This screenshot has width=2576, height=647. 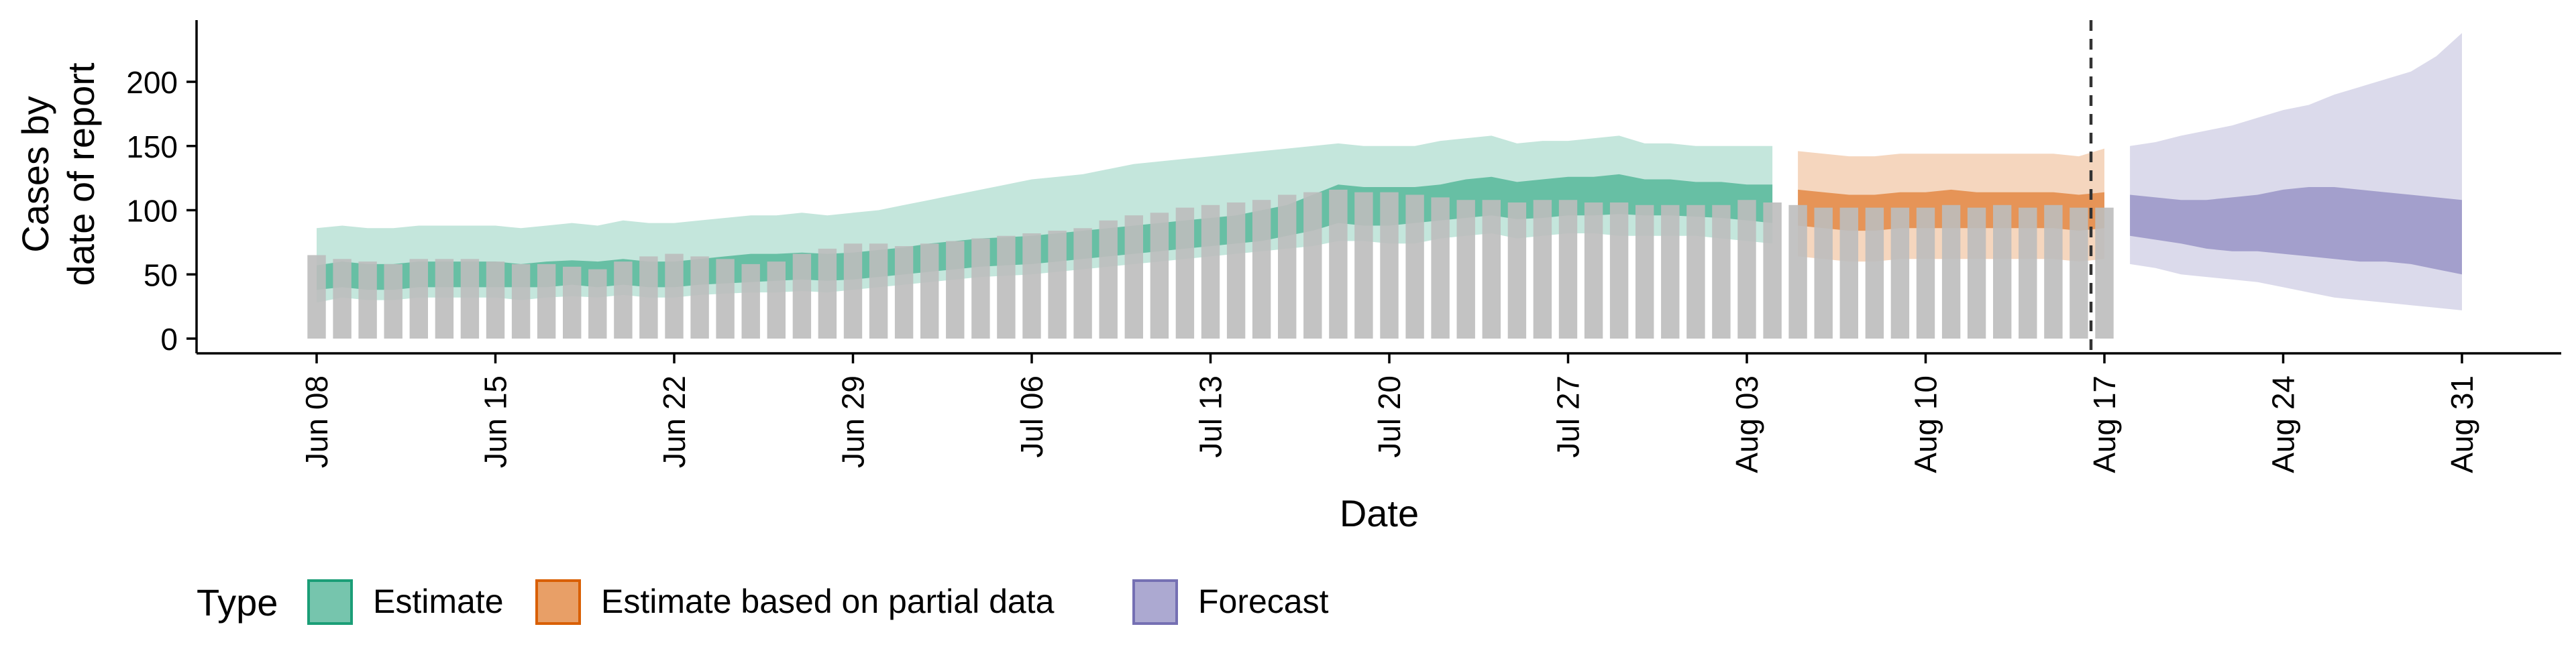 What do you see at coordinates (828, 602) in the screenshot?
I see `legend-label-partial: Estimate based on partial data` at bounding box center [828, 602].